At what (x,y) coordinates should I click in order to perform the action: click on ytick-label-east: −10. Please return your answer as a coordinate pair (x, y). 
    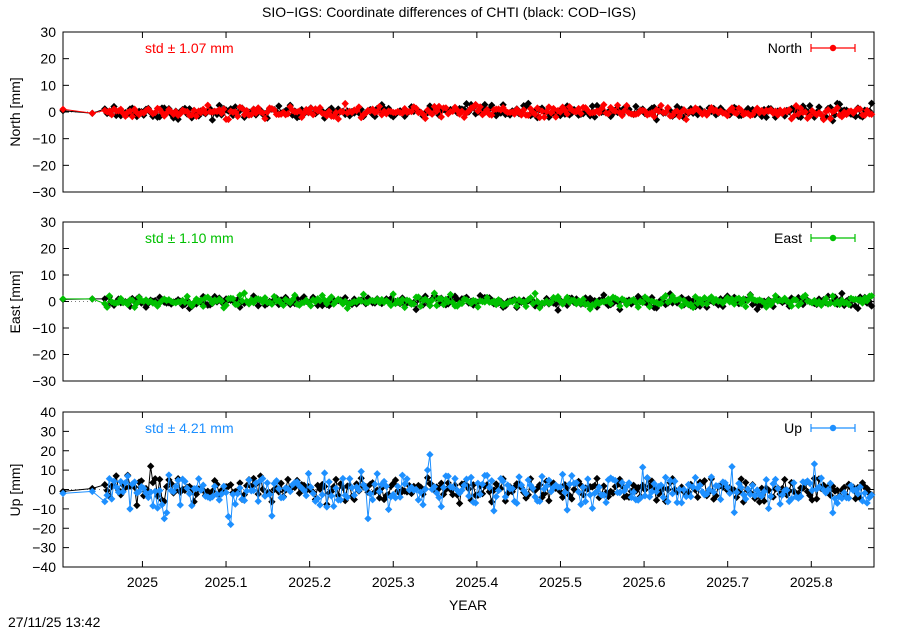
    Looking at the image, I should click on (44, 328).